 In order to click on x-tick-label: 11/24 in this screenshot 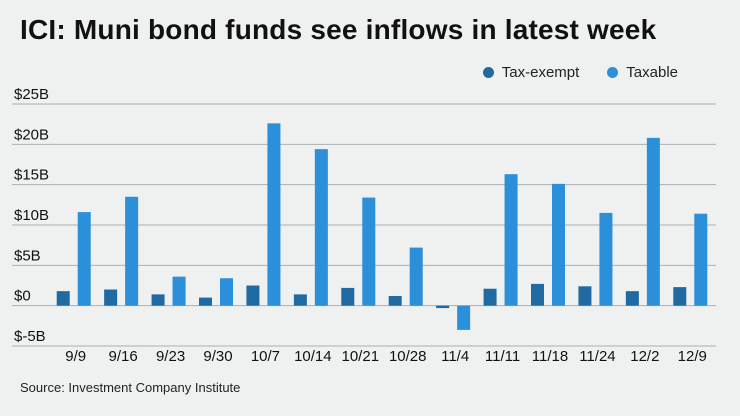, I will do `click(597, 356)`.